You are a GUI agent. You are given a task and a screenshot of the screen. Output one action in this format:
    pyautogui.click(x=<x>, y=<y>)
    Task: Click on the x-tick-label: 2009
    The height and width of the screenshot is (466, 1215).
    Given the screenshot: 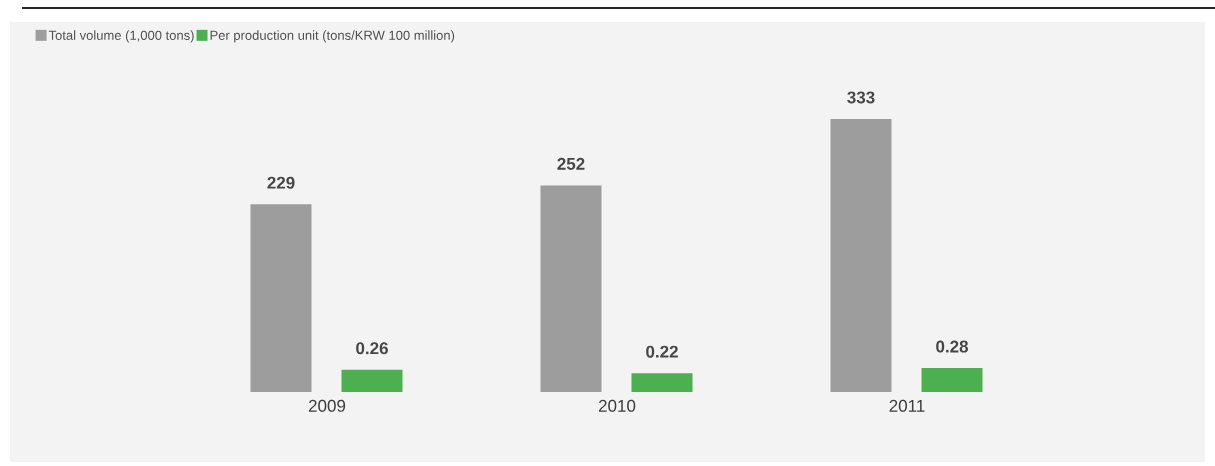 What is the action you would take?
    pyautogui.click(x=327, y=405)
    